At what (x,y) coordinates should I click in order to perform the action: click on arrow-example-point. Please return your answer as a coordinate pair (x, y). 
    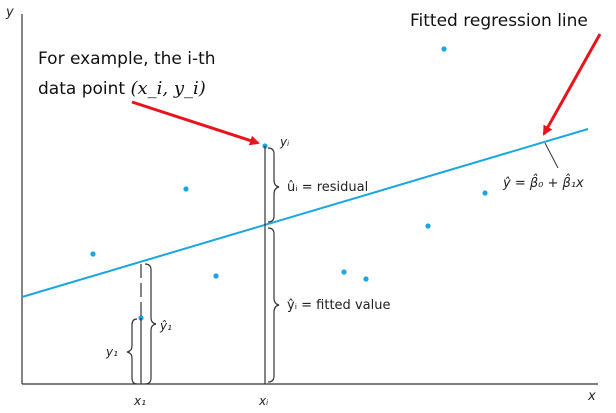
    Looking at the image, I should click on (195, 123).